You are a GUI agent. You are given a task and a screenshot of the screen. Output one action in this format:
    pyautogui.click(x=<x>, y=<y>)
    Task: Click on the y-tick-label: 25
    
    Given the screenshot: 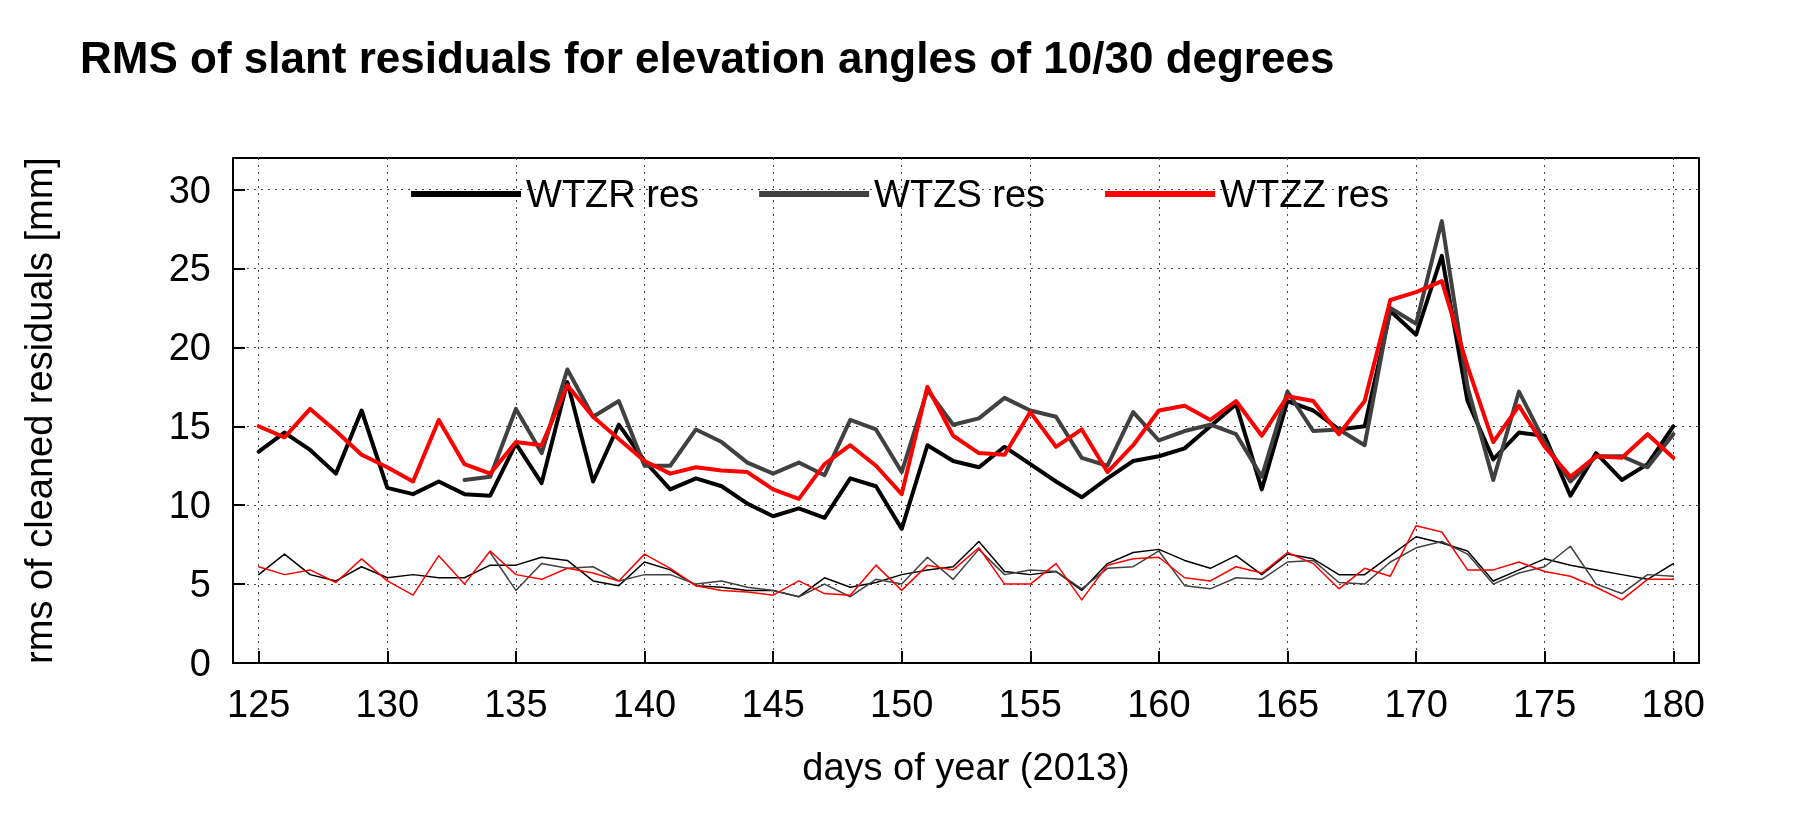 What is the action you would take?
    pyautogui.click(x=189, y=268)
    